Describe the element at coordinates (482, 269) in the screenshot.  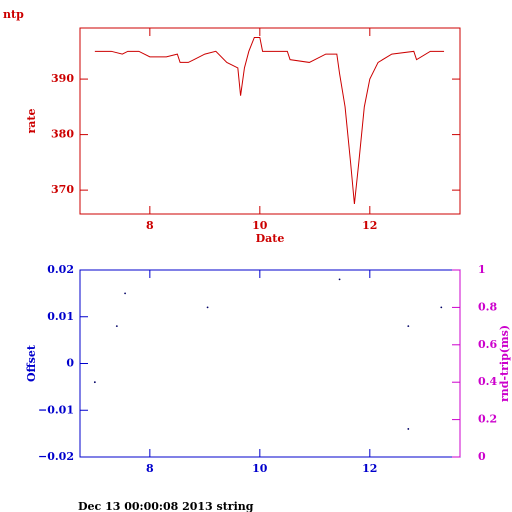
I see `y2-tick-label: 1` at that location.